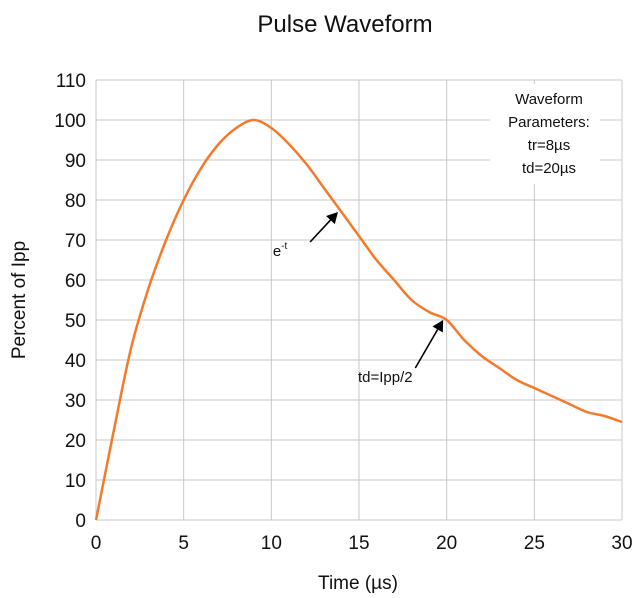 The image size is (637, 598). I want to click on annotation-2: td=Ipp/2, so click(401, 353).